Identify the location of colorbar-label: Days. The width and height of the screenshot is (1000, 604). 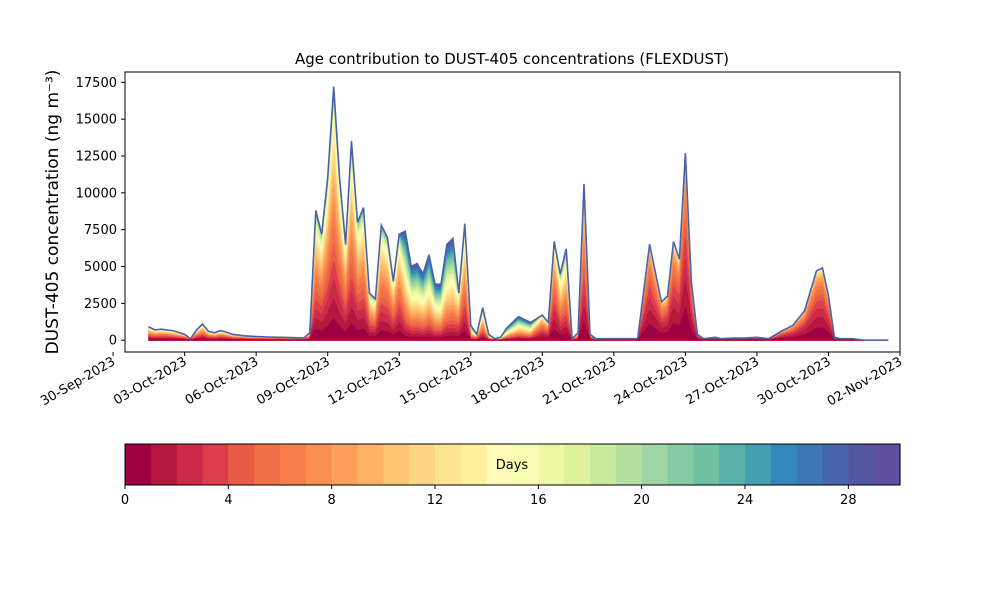
(512, 465).